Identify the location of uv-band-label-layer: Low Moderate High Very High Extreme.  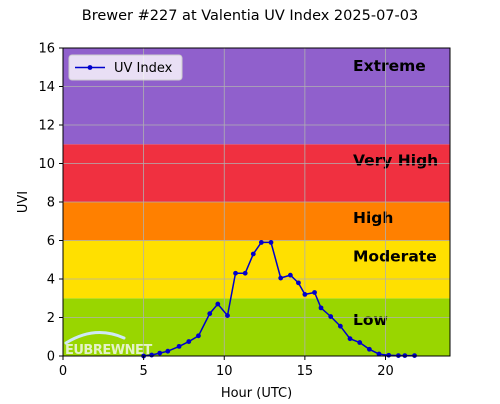
(395, 193).